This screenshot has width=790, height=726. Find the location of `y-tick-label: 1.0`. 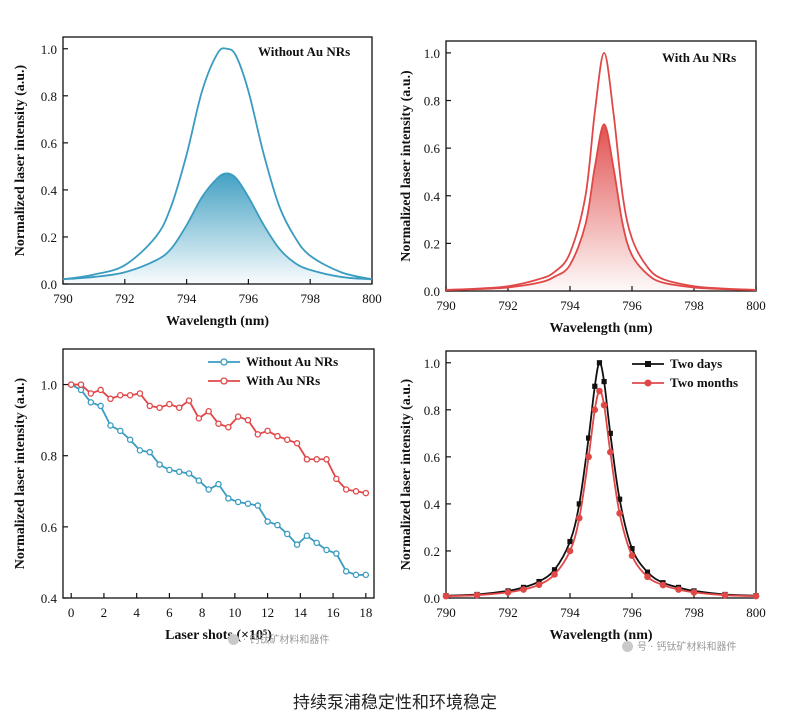

y-tick-label: 1.0 is located at coordinates (432, 363).